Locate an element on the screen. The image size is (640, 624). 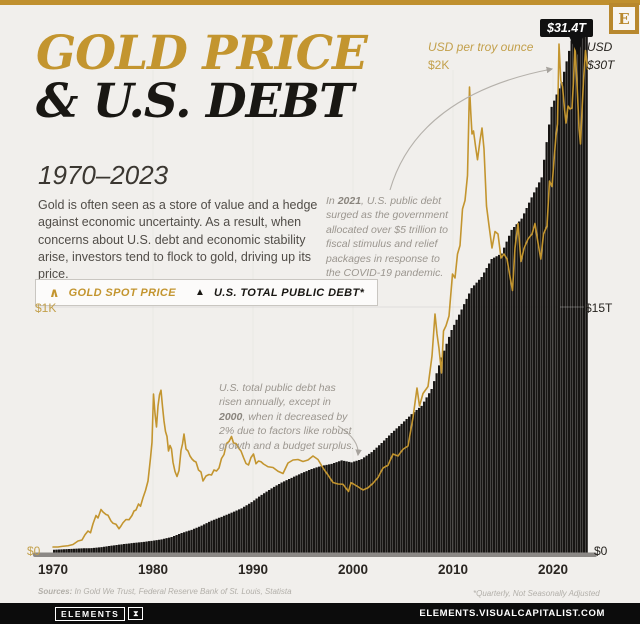
quarterly-footnote: *Quarterly, Not Seasonally Adjusted is located at coordinates (536, 593).